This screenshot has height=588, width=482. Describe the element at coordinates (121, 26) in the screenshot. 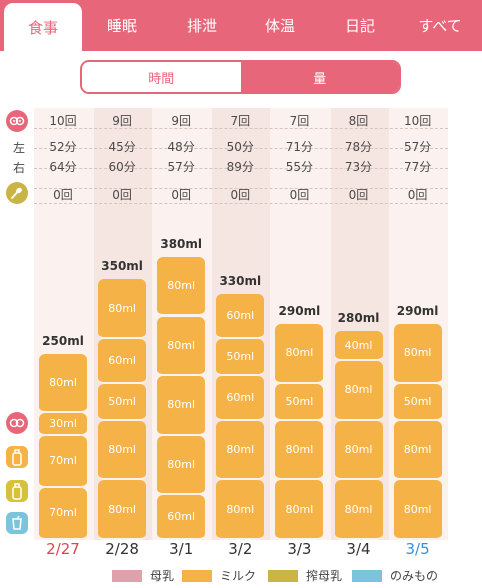

I see `tab-1: 睡眠` at that location.